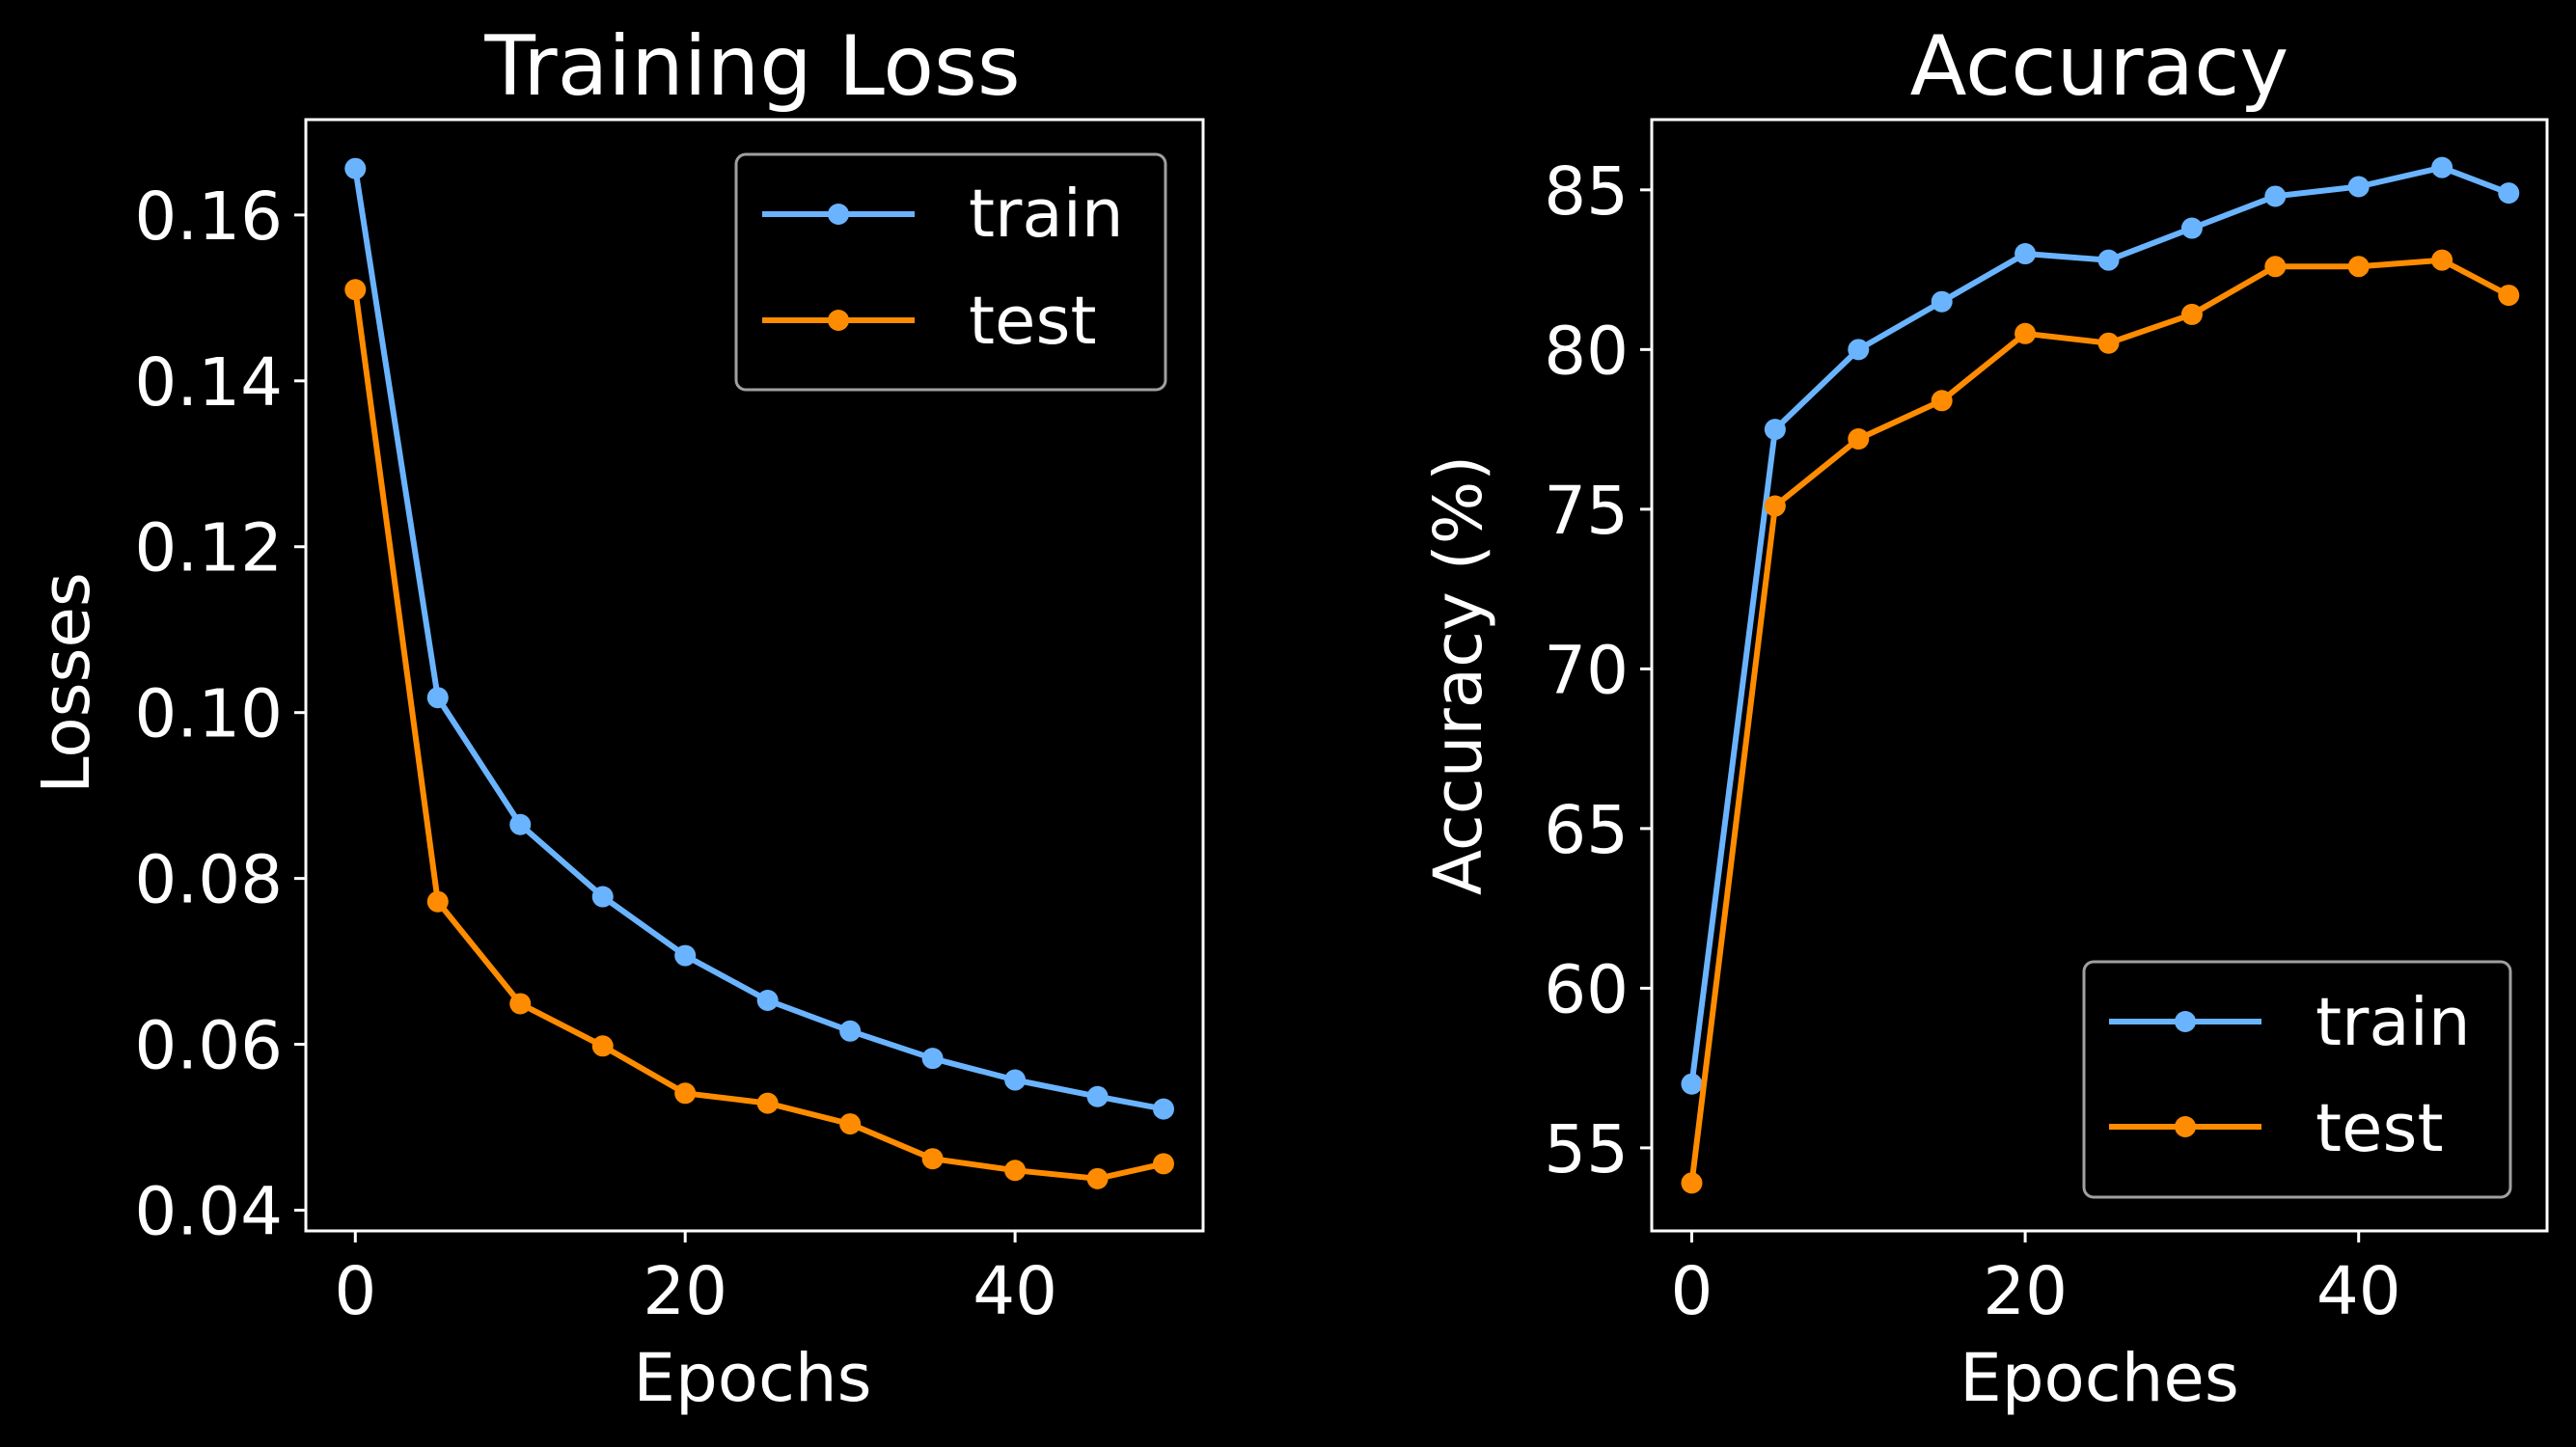 The width and height of the screenshot is (2576, 1447). I want to click on y-tick-label: 80, so click(1587, 351).